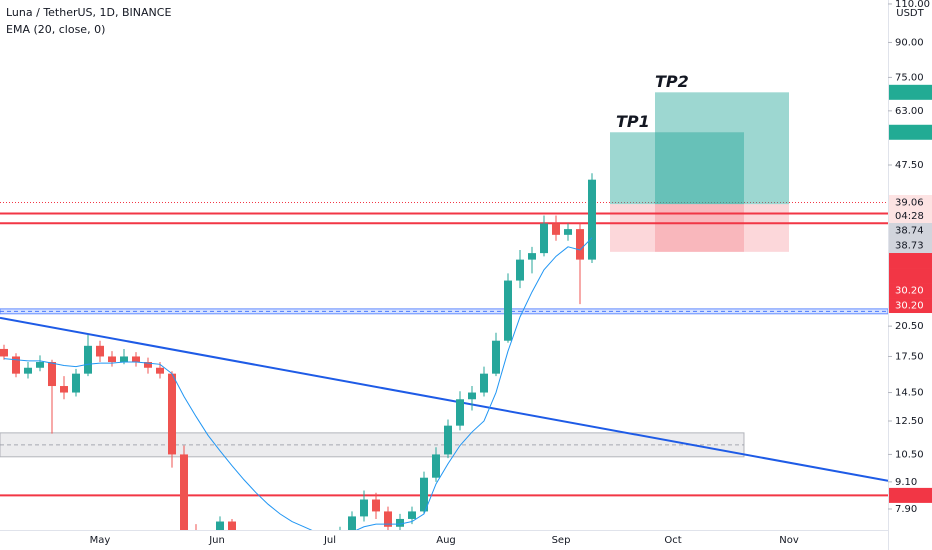 This screenshot has width=932, height=550. I want to click on currency: USDT, so click(910, 13).